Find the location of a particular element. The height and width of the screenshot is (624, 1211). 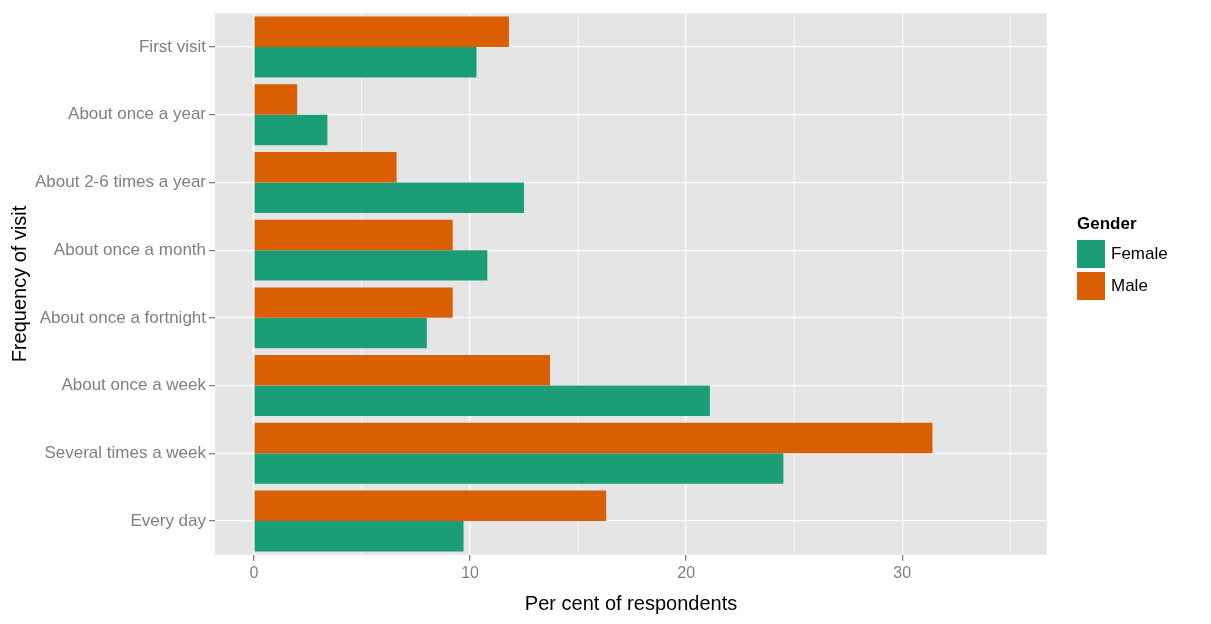

x-axis-title: Per cent of respondents is located at coordinates (631, 602).